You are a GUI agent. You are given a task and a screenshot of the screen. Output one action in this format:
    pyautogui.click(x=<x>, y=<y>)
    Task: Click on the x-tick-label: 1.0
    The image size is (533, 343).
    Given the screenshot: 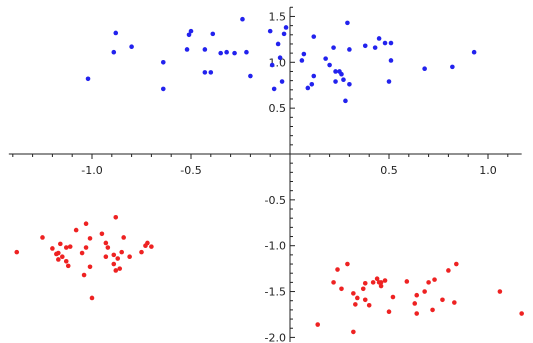 What is the action you would take?
    pyautogui.click(x=488, y=170)
    